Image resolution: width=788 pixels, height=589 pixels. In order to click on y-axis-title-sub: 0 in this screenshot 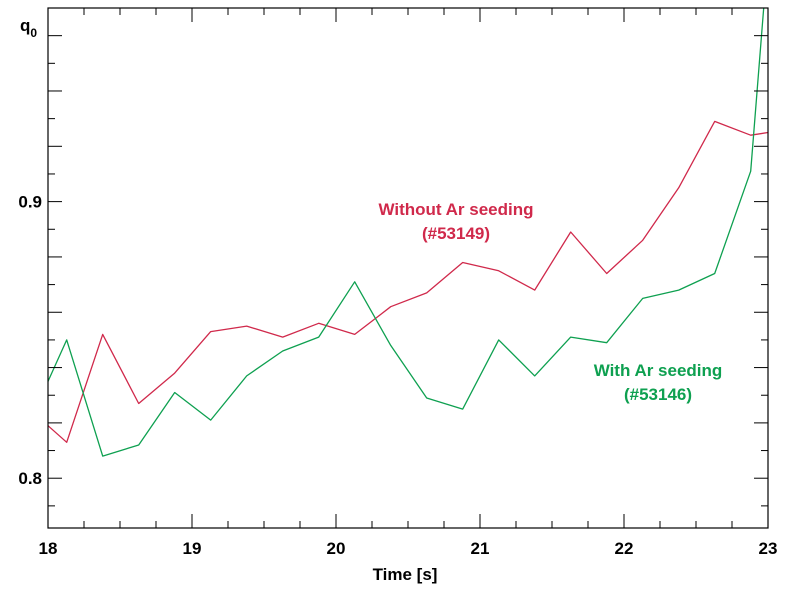, I will do `click(33, 33)`.